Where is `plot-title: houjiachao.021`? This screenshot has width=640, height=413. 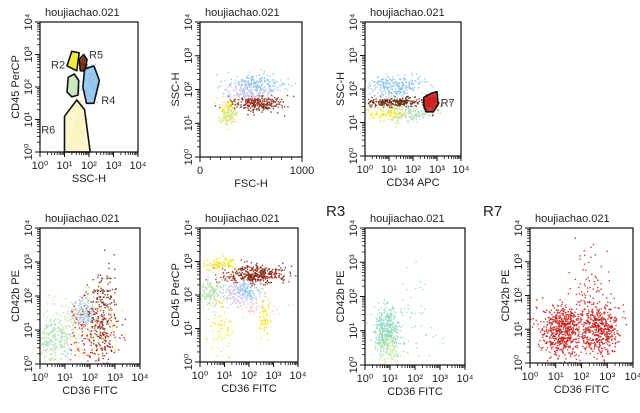 plot-title: houjiachao.021 is located at coordinates (242, 13).